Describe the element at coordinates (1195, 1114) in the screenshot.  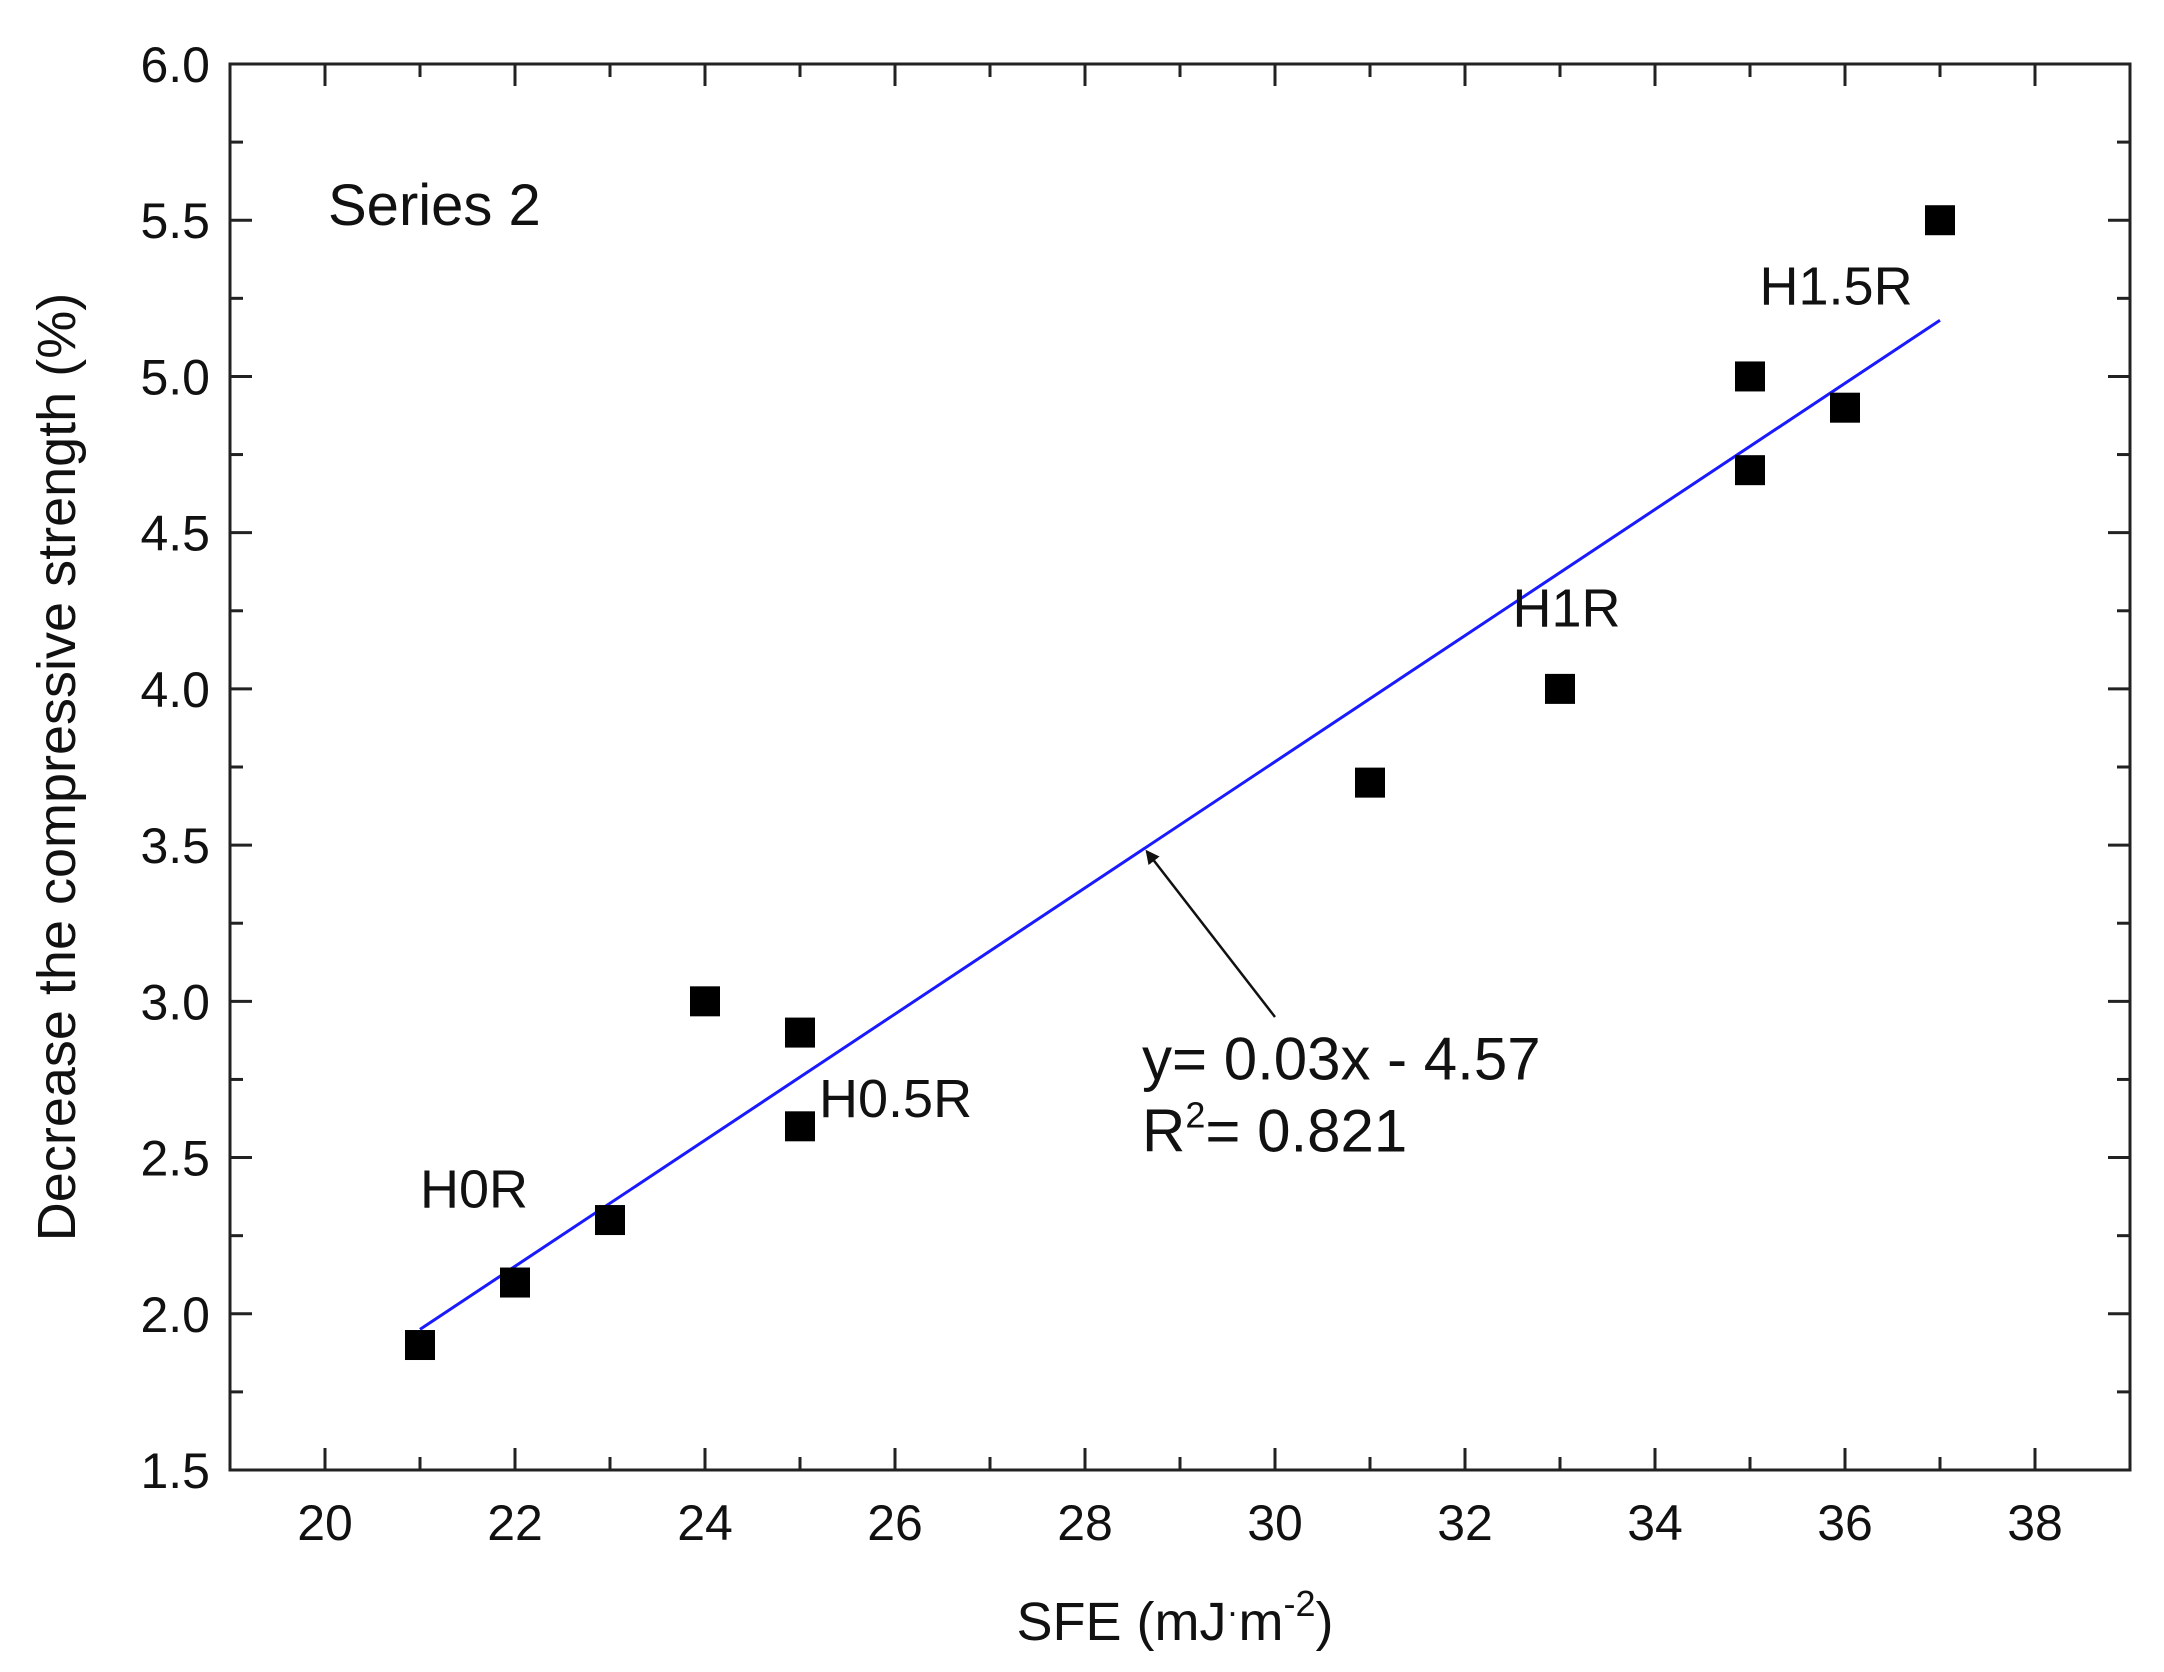
I see `r2-superscript: 2` at that location.